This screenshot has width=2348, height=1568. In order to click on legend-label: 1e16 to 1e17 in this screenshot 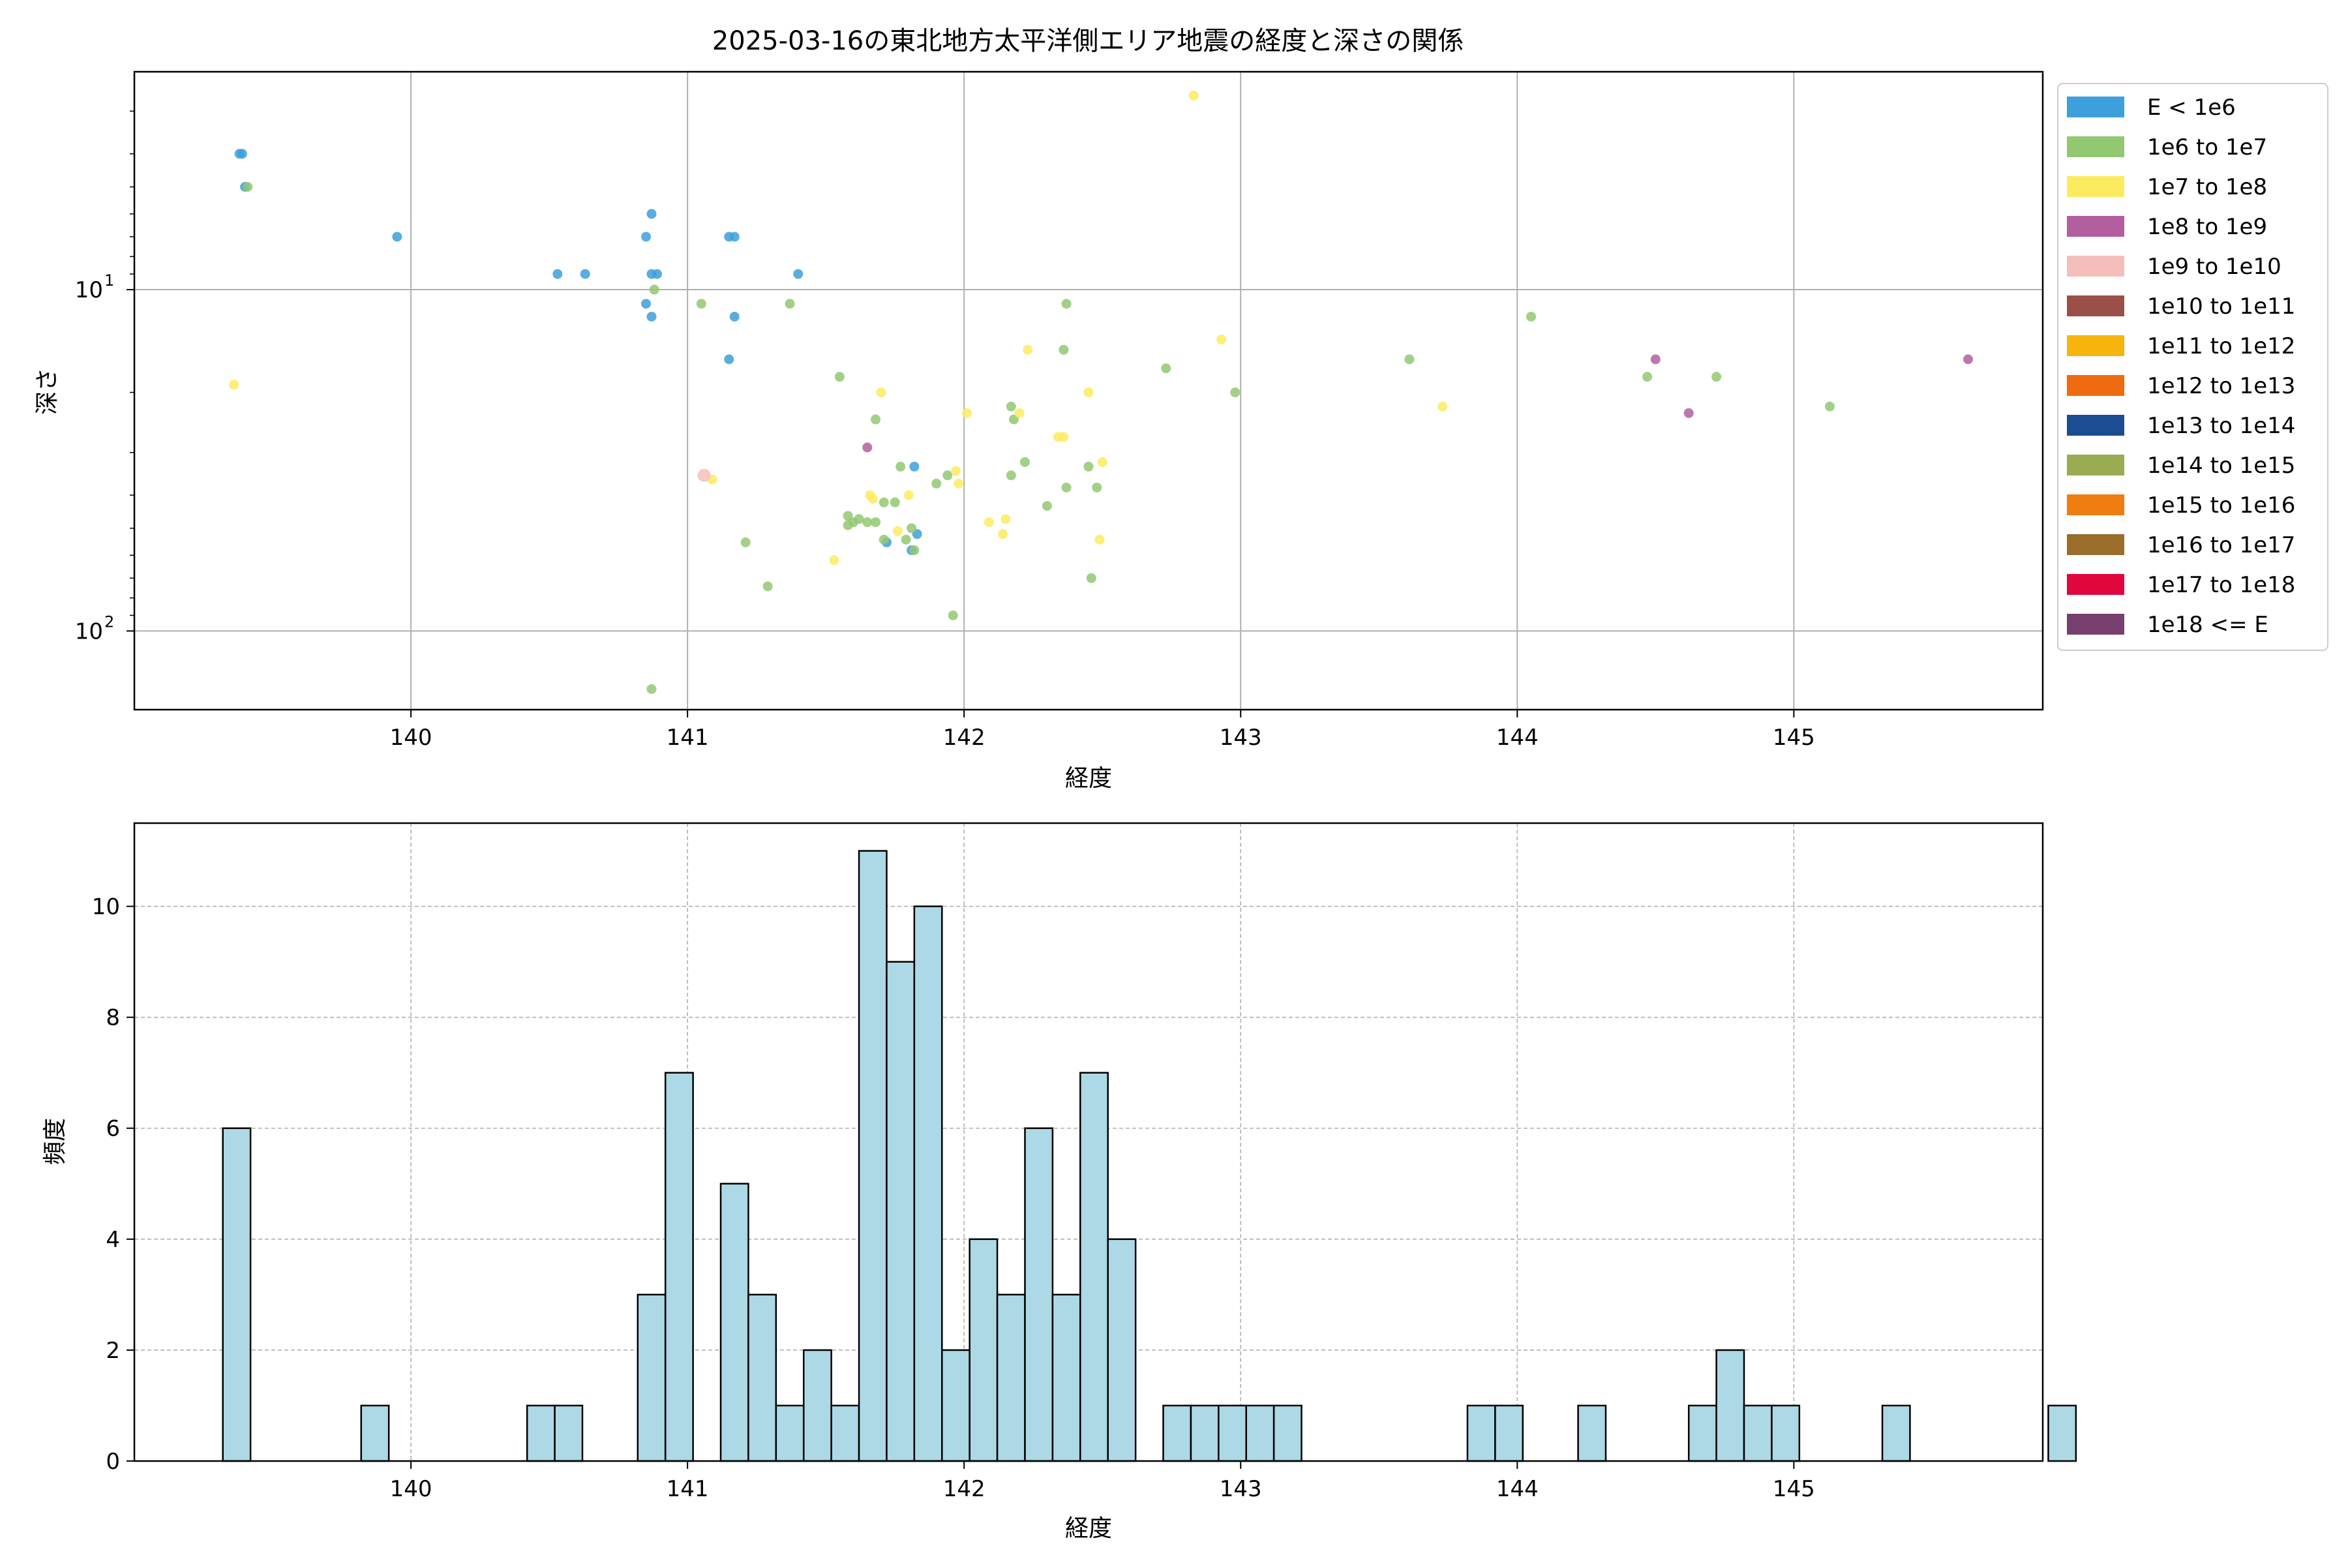, I will do `click(2221, 545)`.